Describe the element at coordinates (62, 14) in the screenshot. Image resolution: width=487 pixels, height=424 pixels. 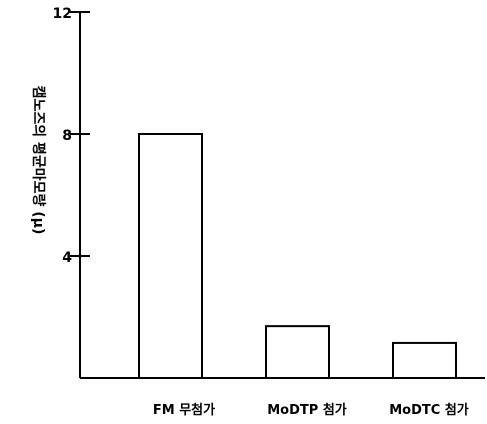
I see `y-tick-label-12: 12` at that location.